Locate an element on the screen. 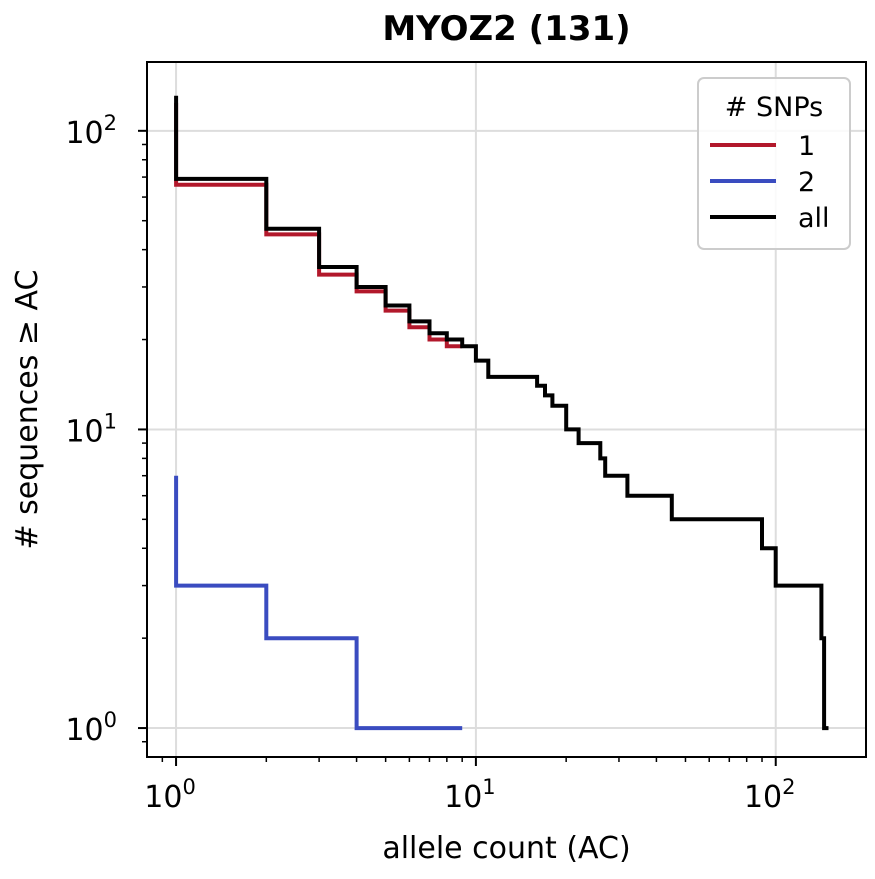 This screenshot has width=875, height=879. y-tick-label: 10² is located at coordinates (91, 131).